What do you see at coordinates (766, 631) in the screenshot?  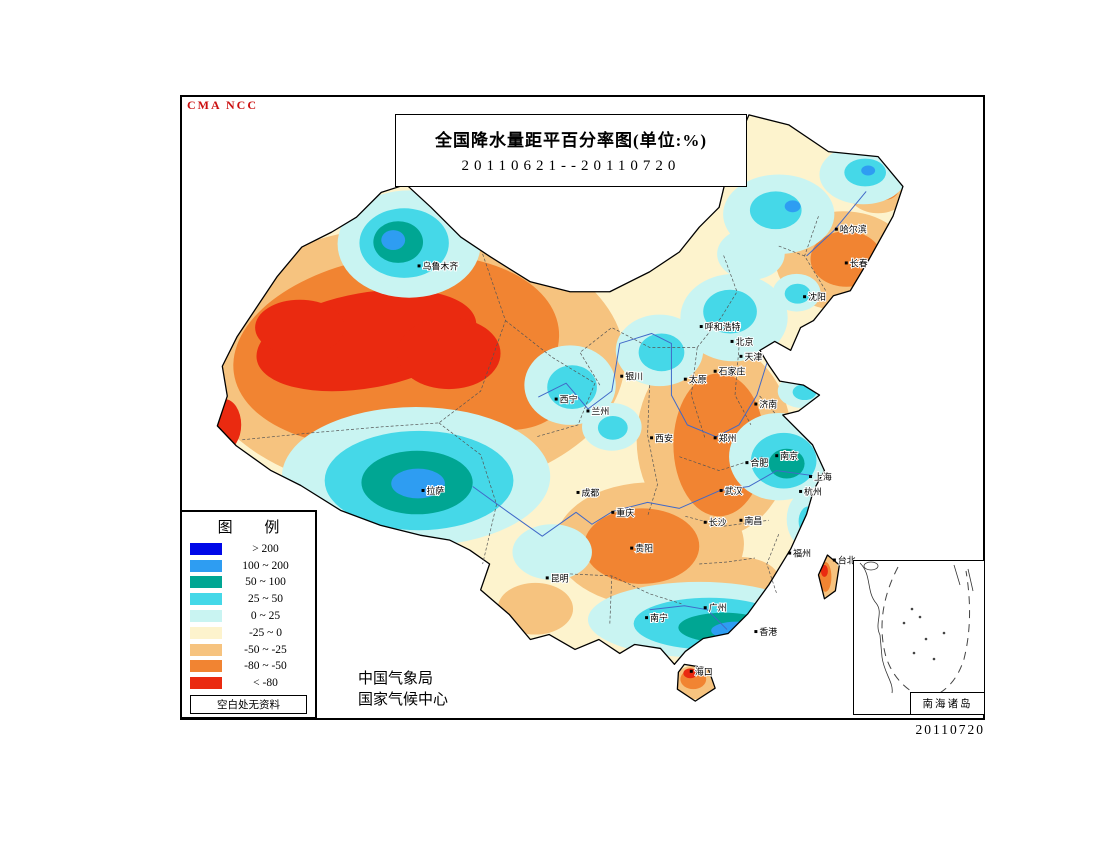 I see `city-marker: 香港` at bounding box center [766, 631].